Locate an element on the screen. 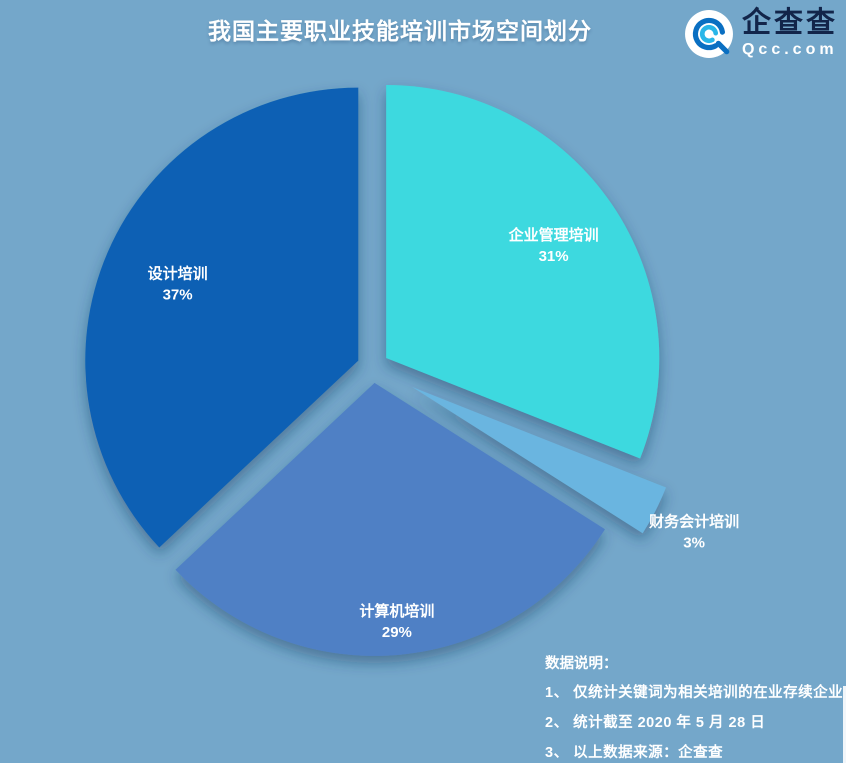  chart-title: 我国主要职业技能培训市场空间划分 is located at coordinates (400, 31).